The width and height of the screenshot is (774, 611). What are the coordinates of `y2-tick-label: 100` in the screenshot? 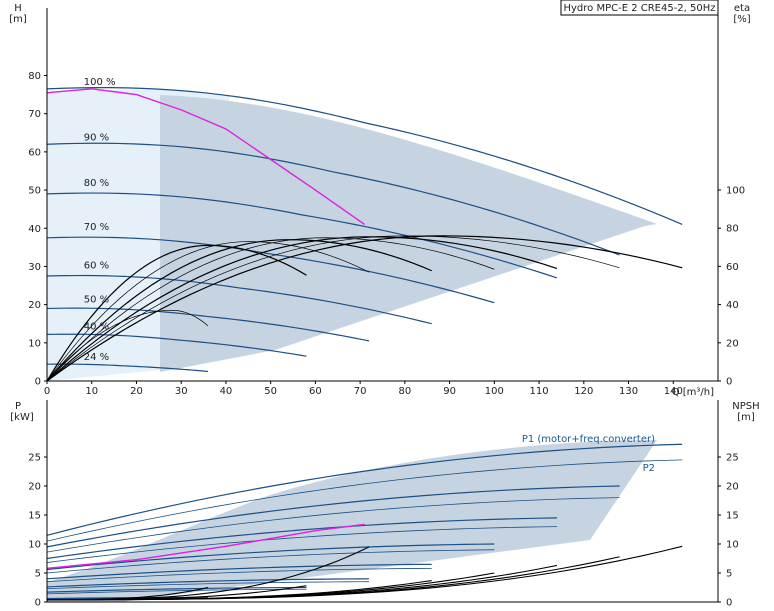 It's located at (735, 191).